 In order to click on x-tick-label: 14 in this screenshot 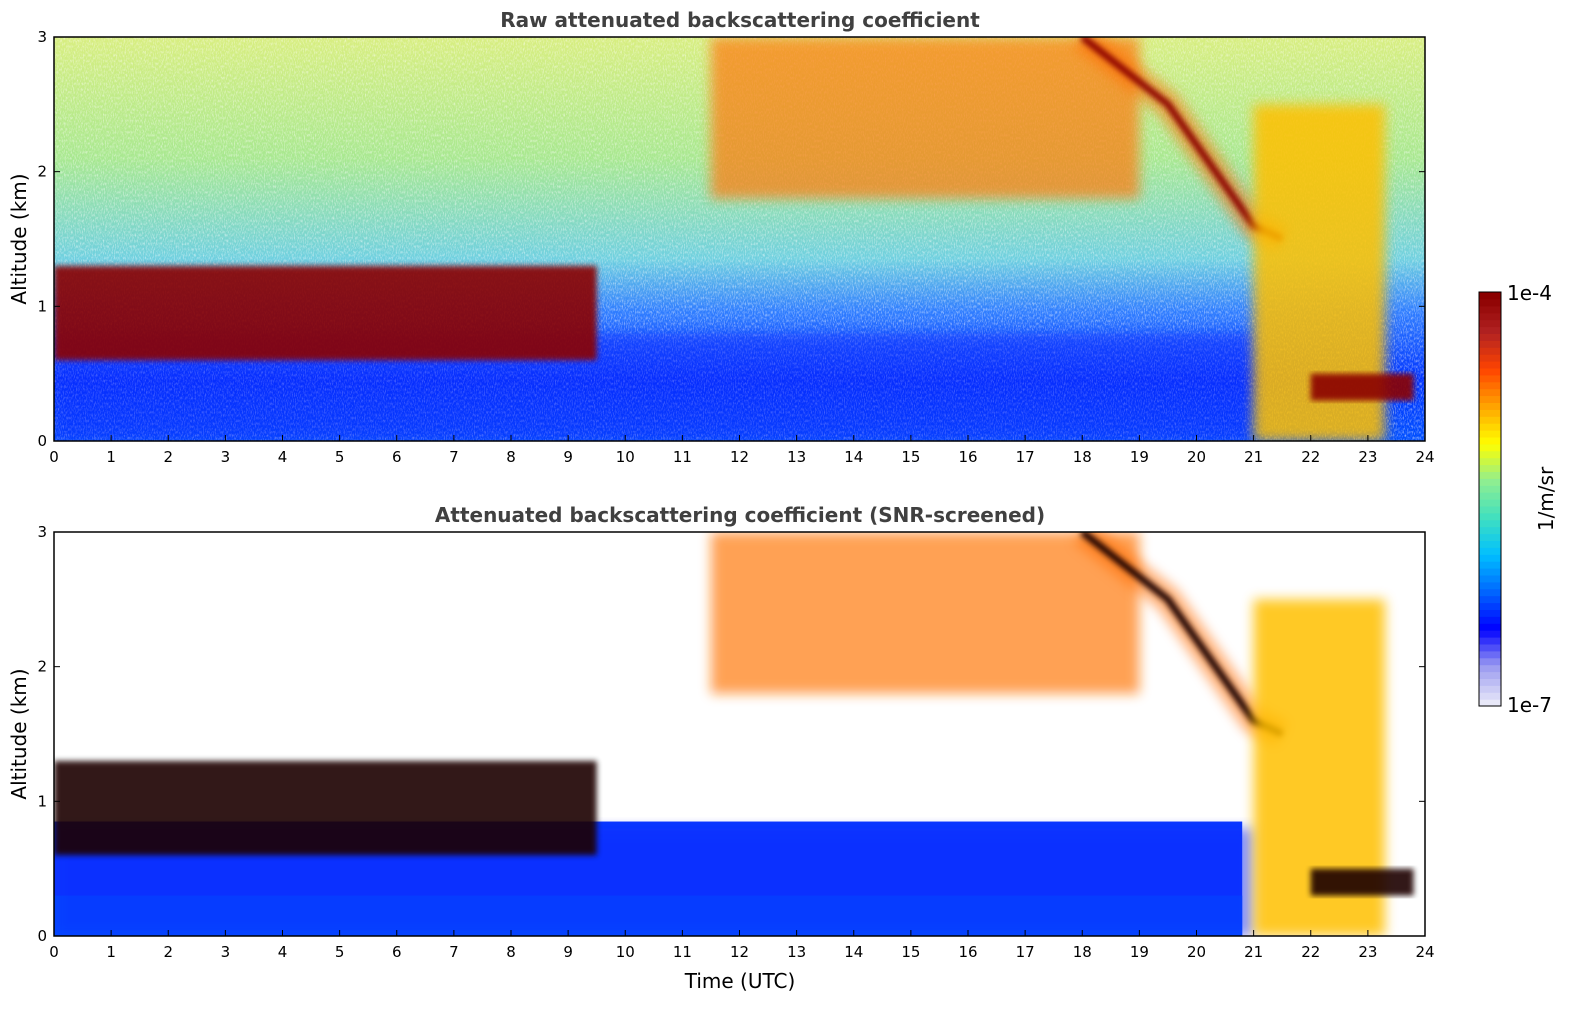, I will do `click(853, 457)`.